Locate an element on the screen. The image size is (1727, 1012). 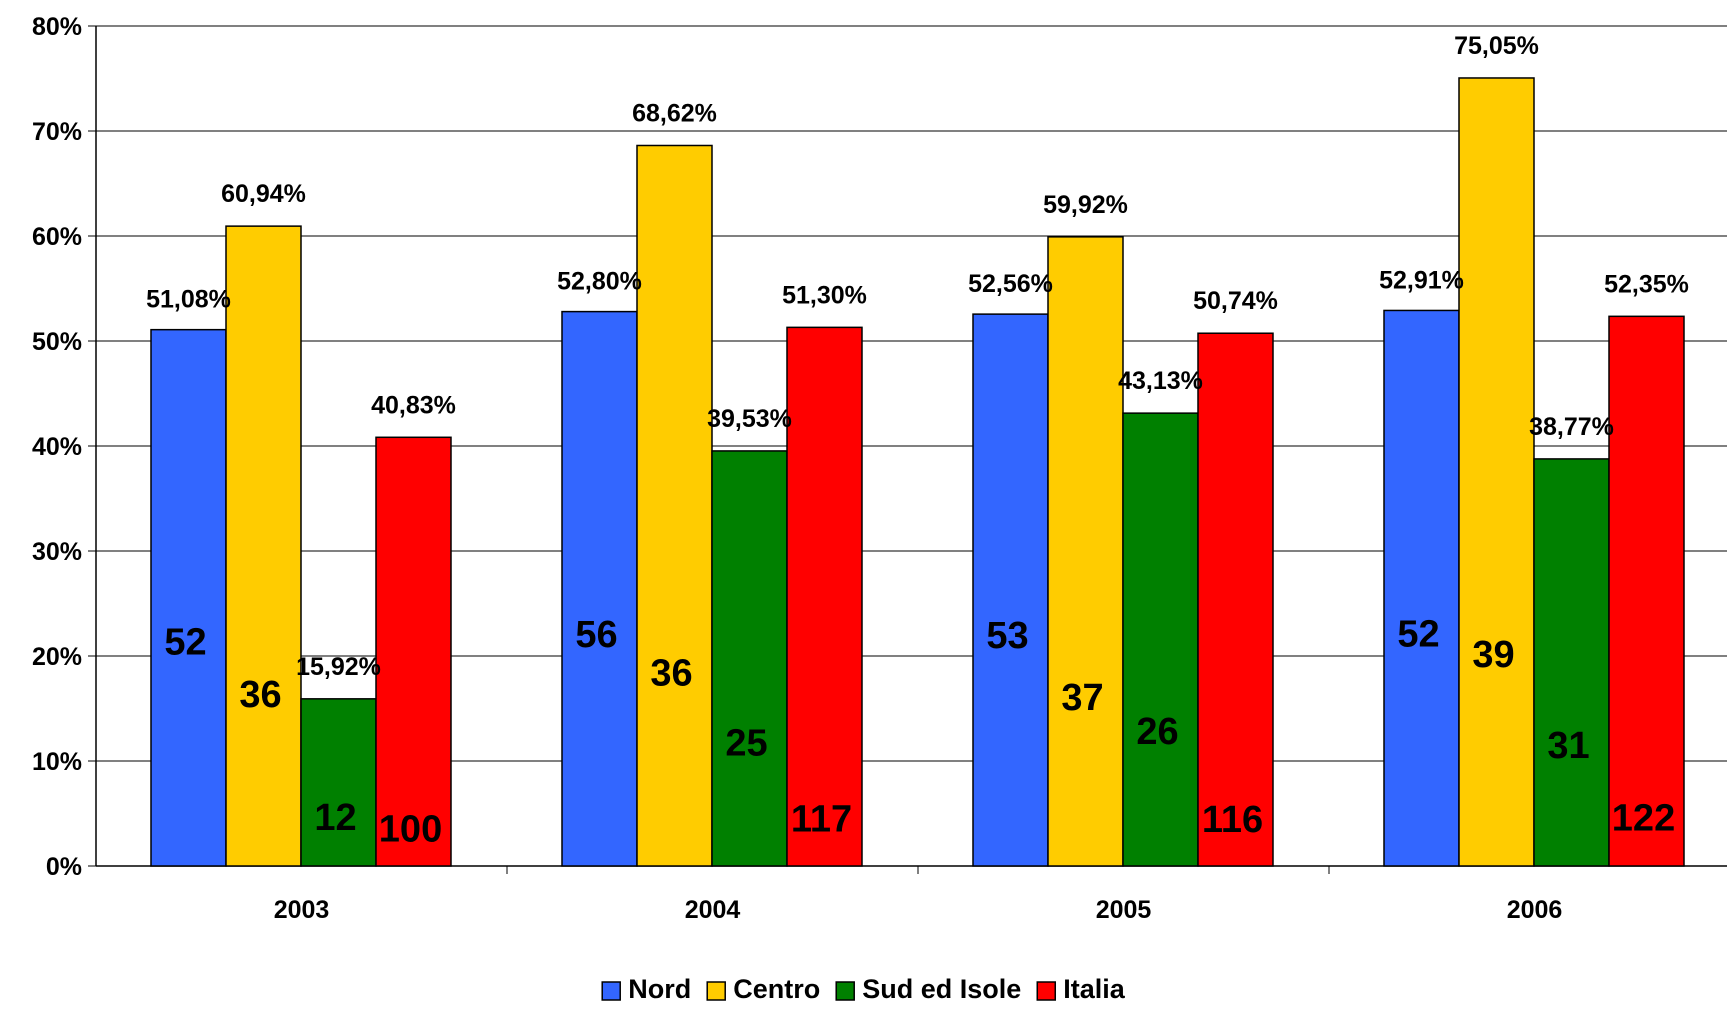
value-label: 51,30% is located at coordinates (824, 295).